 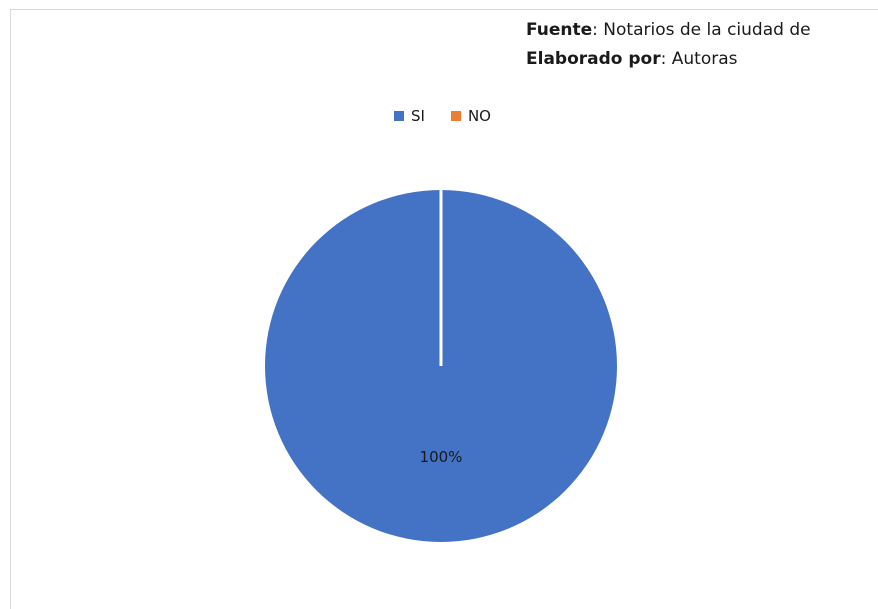 I want to click on author-text: : Autoras, so click(x=699, y=59).